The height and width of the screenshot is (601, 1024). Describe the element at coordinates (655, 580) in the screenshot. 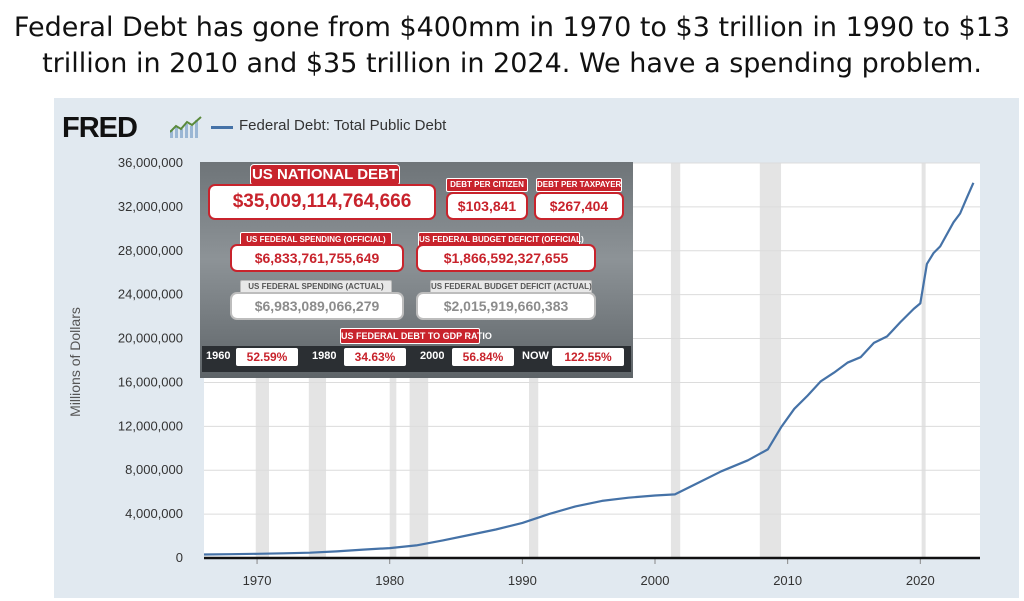

I see `x-tick-label-3: 2000` at that location.